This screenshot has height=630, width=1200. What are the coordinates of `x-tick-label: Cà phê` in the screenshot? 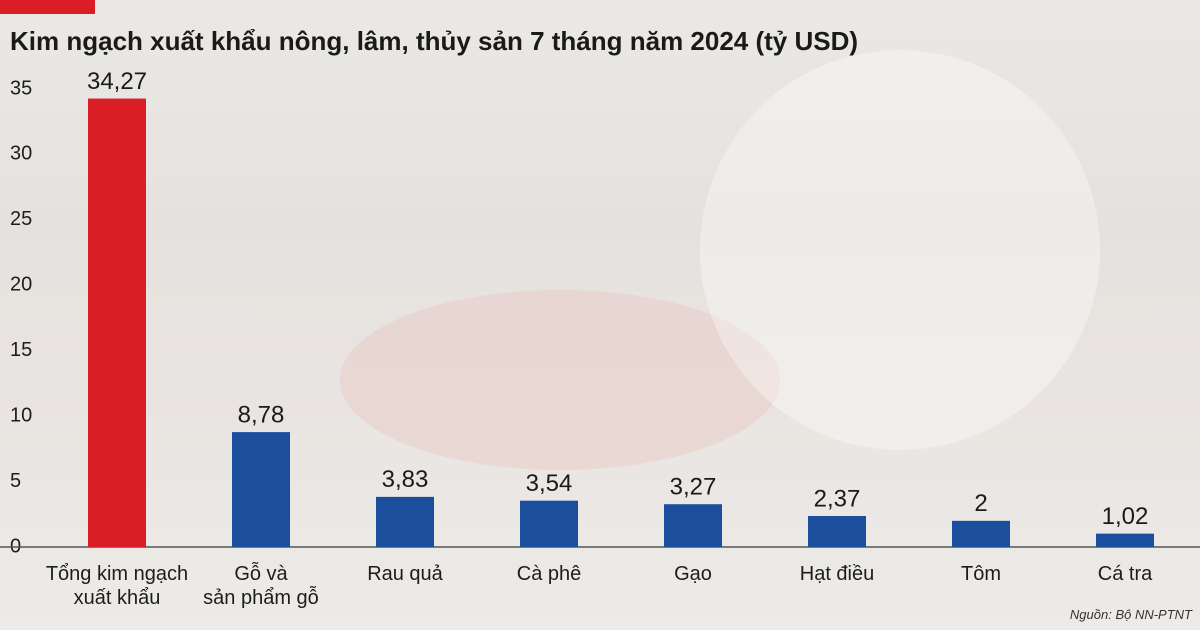 It's located at (549, 574).